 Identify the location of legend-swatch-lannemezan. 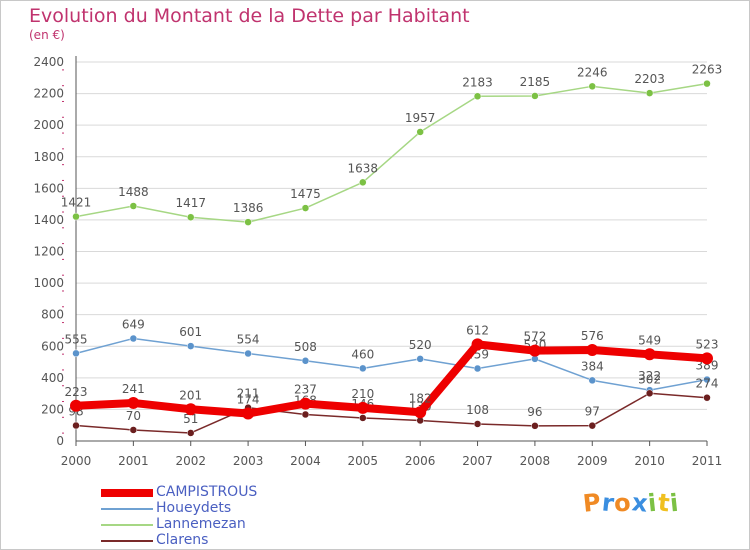
(127, 525).